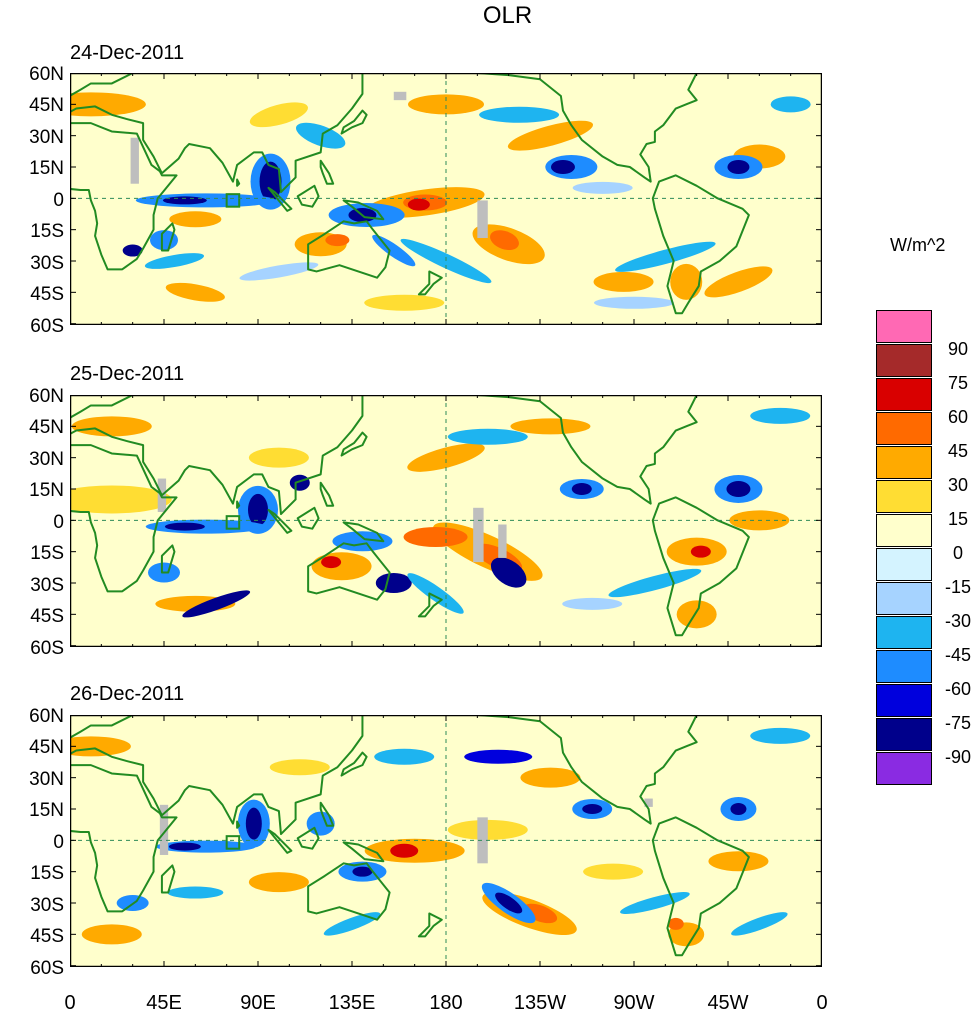 The height and width of the screenshot is (1015, 980). I want to click on region-box, so click(233, 842).